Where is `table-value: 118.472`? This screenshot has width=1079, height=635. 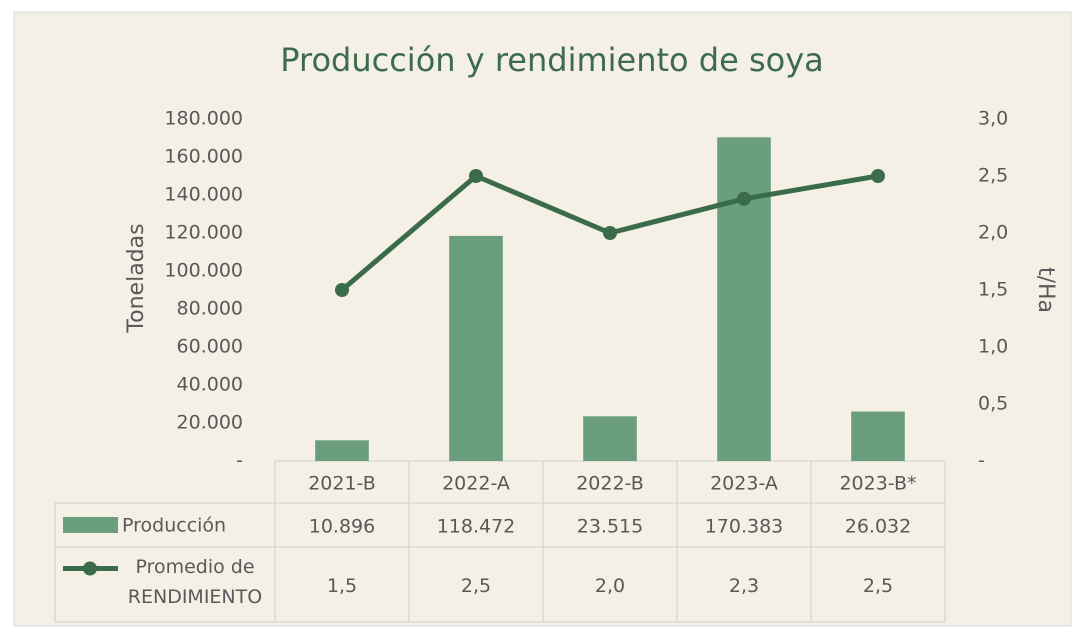 table-value: 118.472 is located at coordinates (476, 527).